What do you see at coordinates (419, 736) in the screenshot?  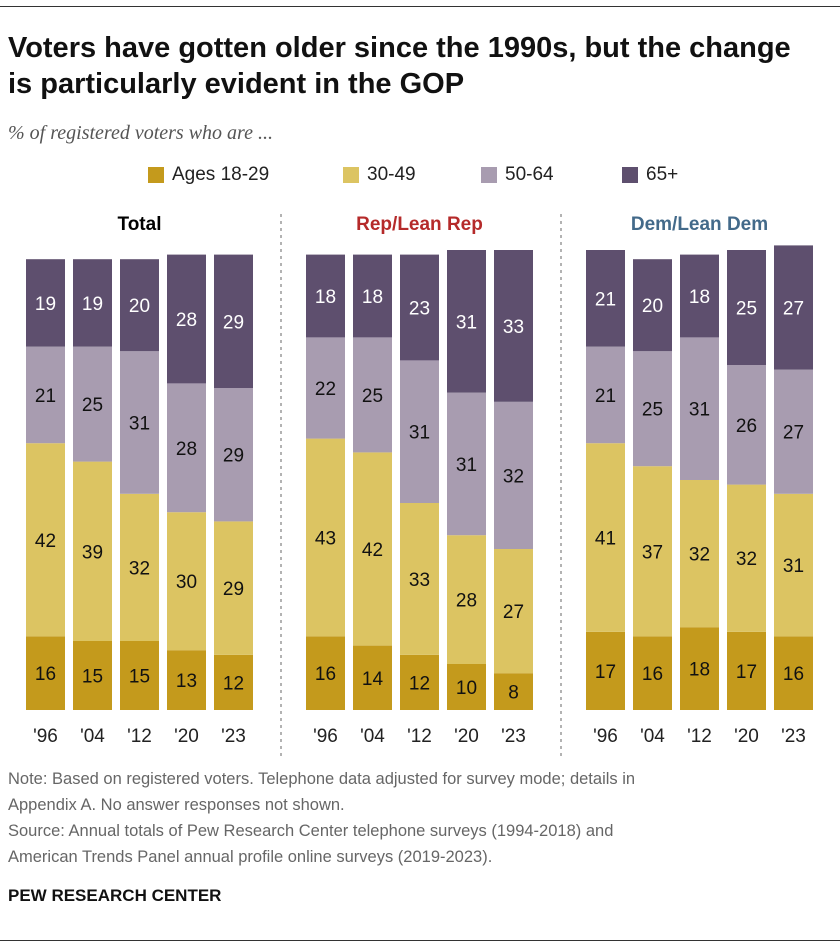 I see `tick-label-rep-lean-rep-12: '12` at bounding box center [419, 736].